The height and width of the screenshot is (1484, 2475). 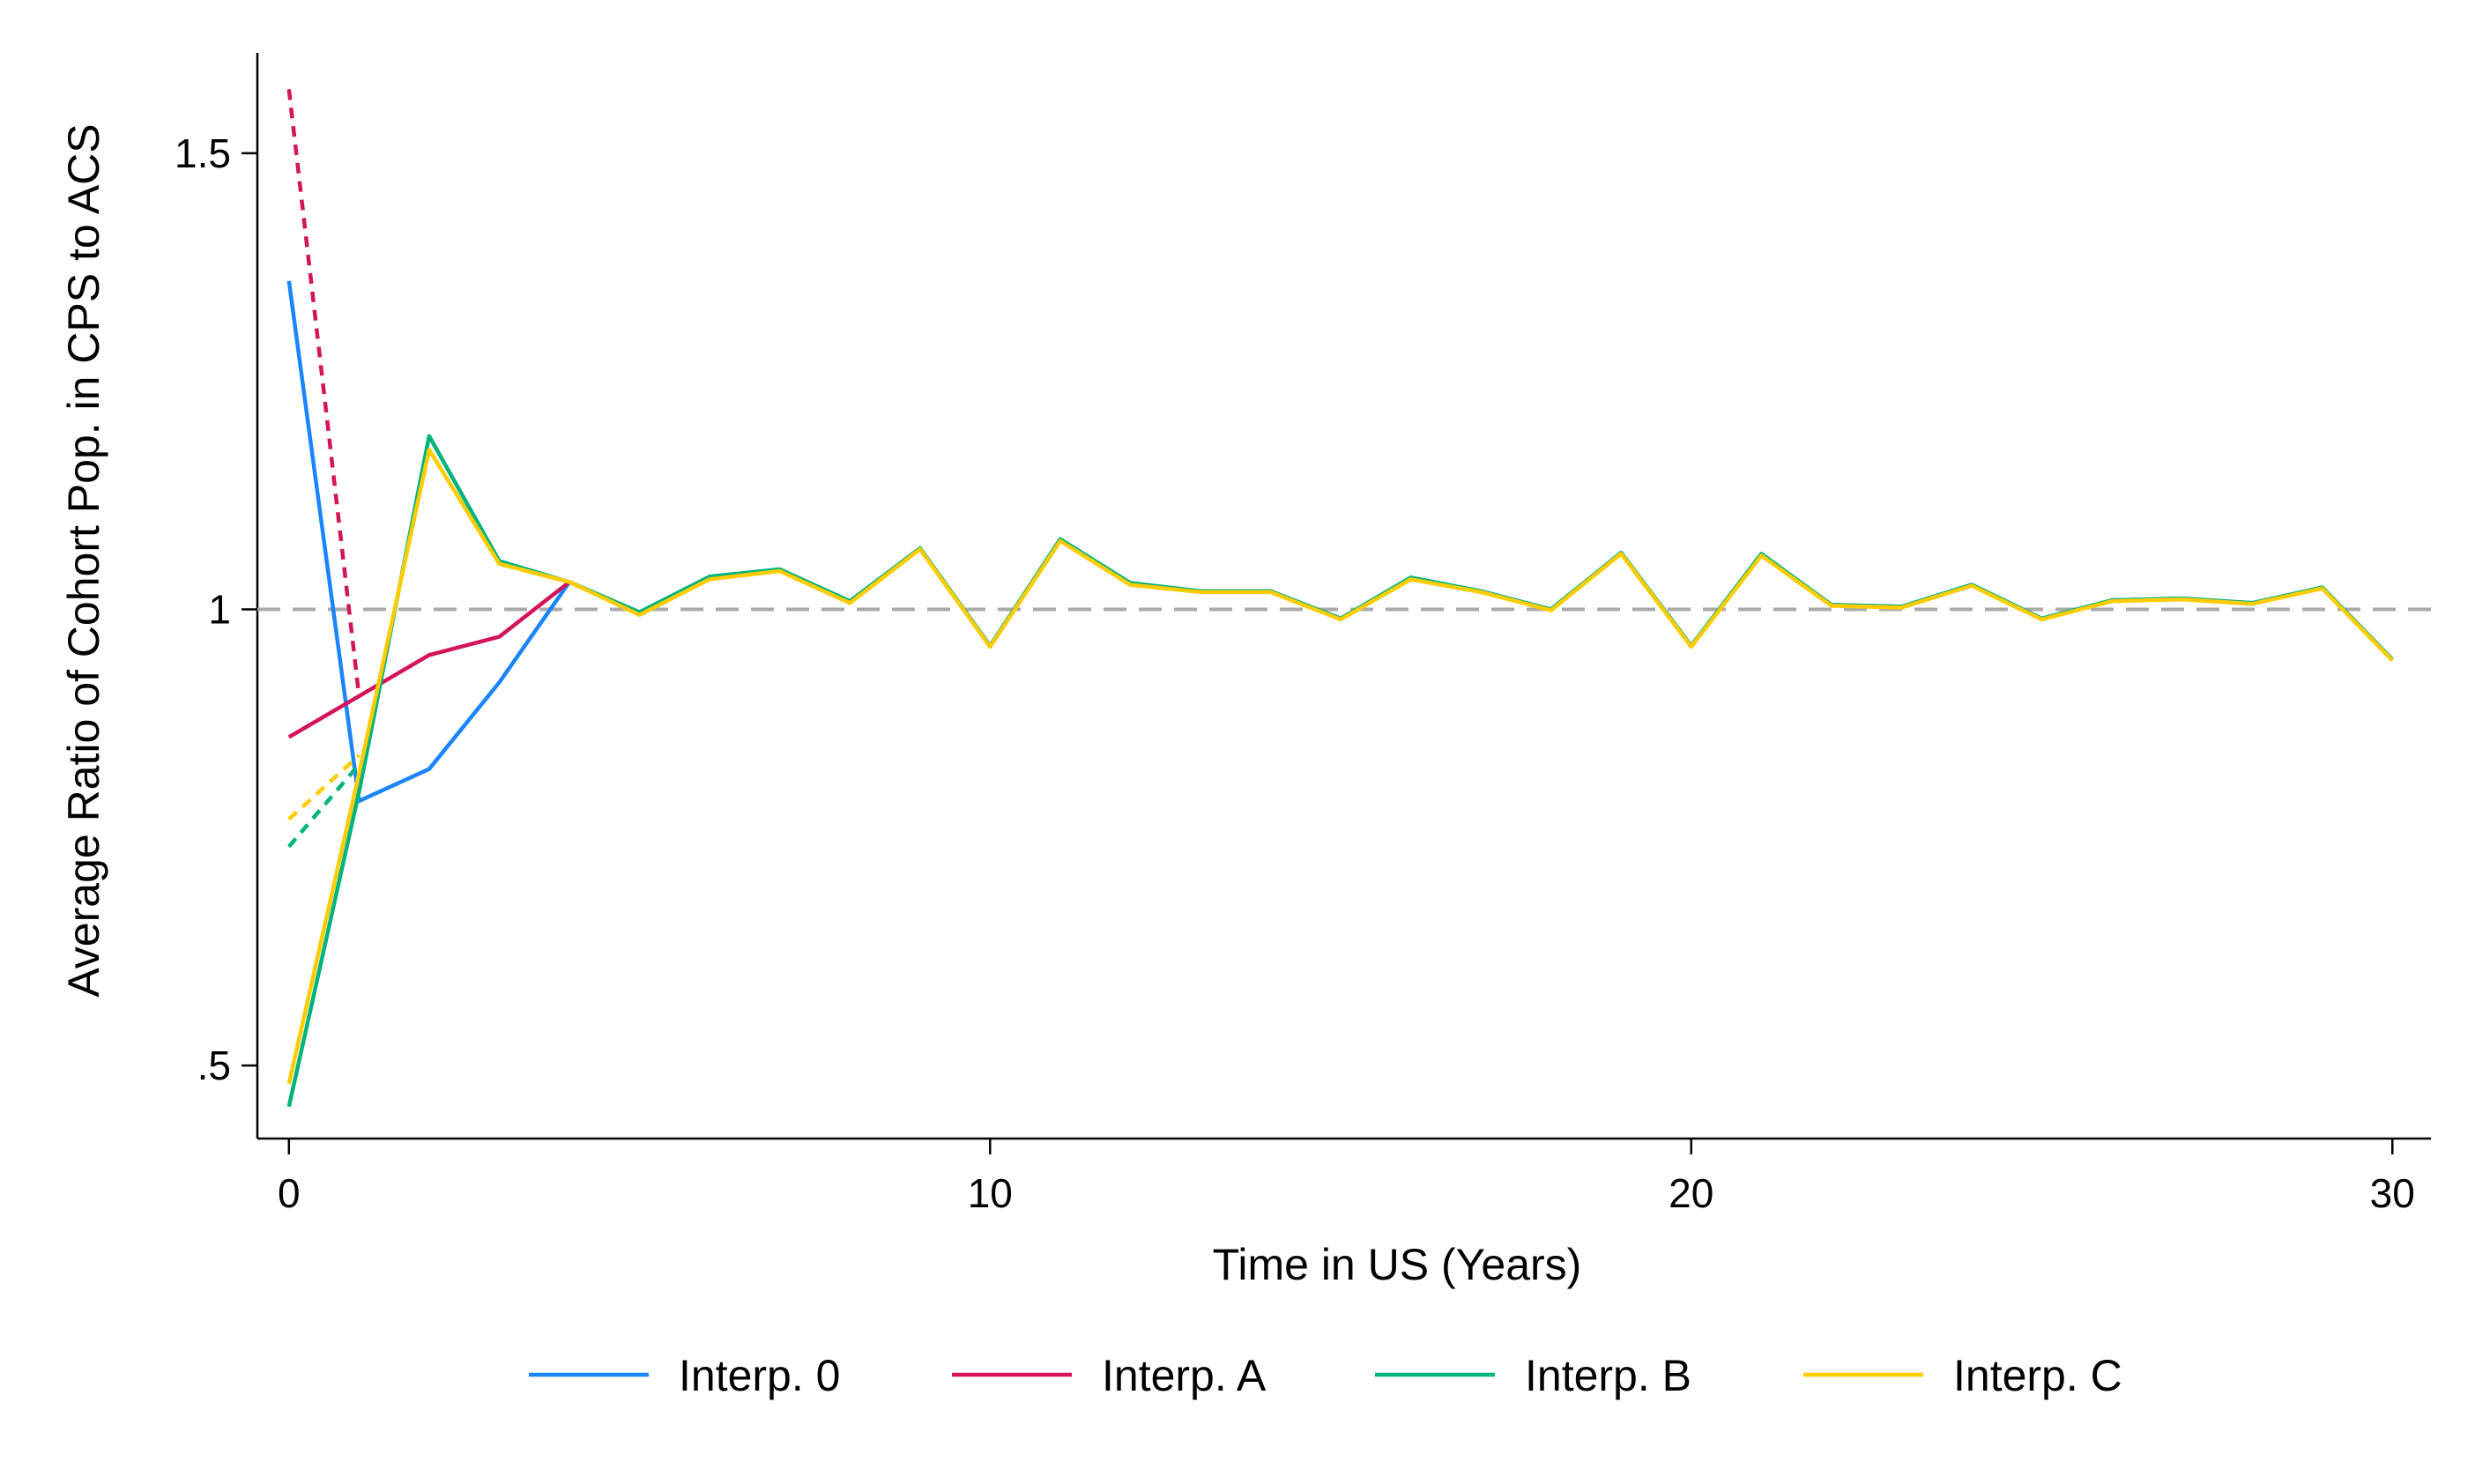 What do you see at coordinates (2037, 1375) in the screenshot?
I see `legend-label: Interp. C` at bounding box center [2037, 1375].